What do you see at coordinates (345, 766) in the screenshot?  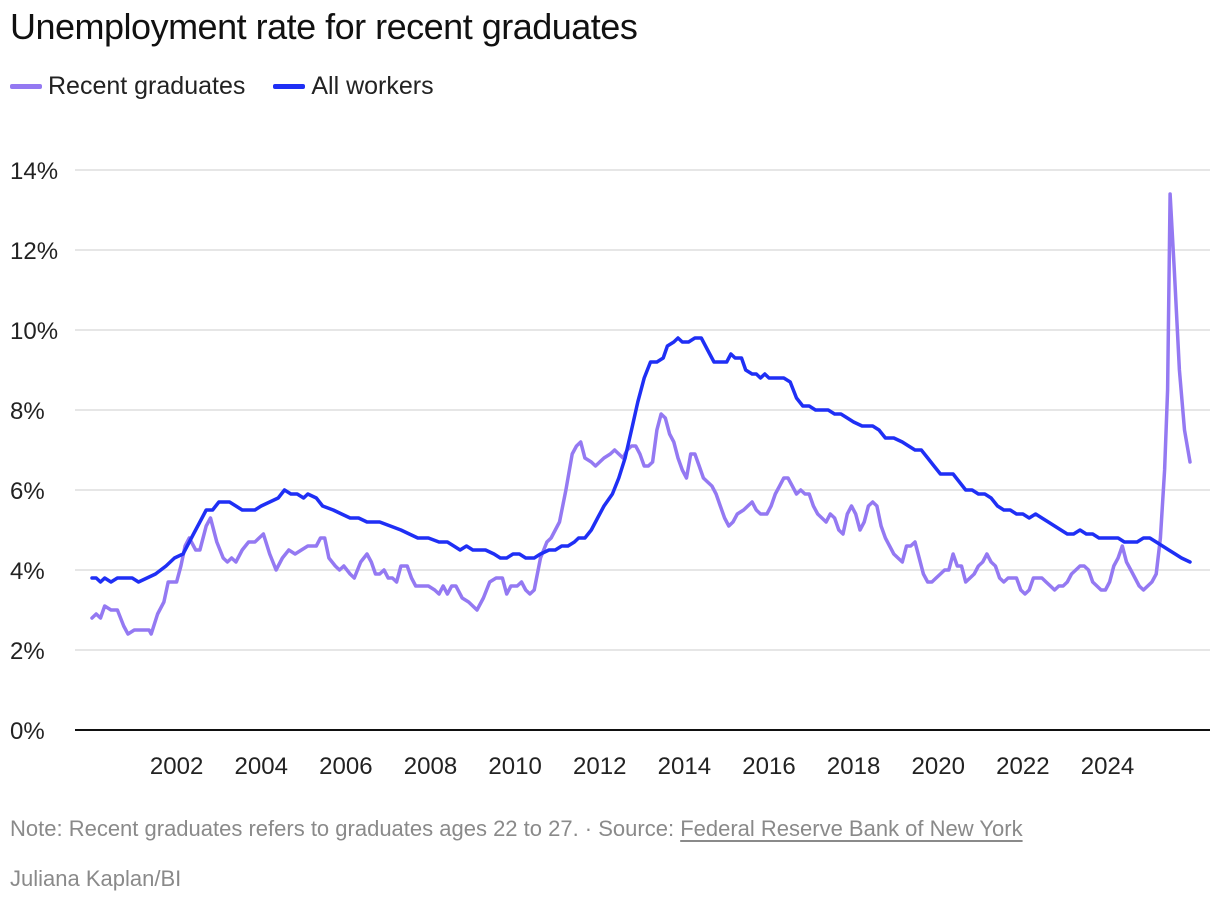 I see `x-tick-label: 2006` at bounding box center [345, 766].